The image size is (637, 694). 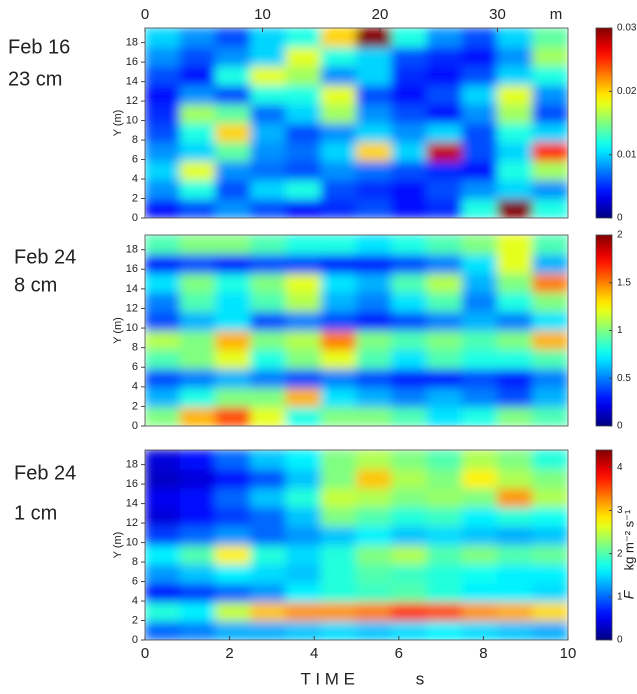 What do you see at coordinates (132, 484) in the screenshot?
I see `y-tick-label: 16` at bounding box center [132, 484].